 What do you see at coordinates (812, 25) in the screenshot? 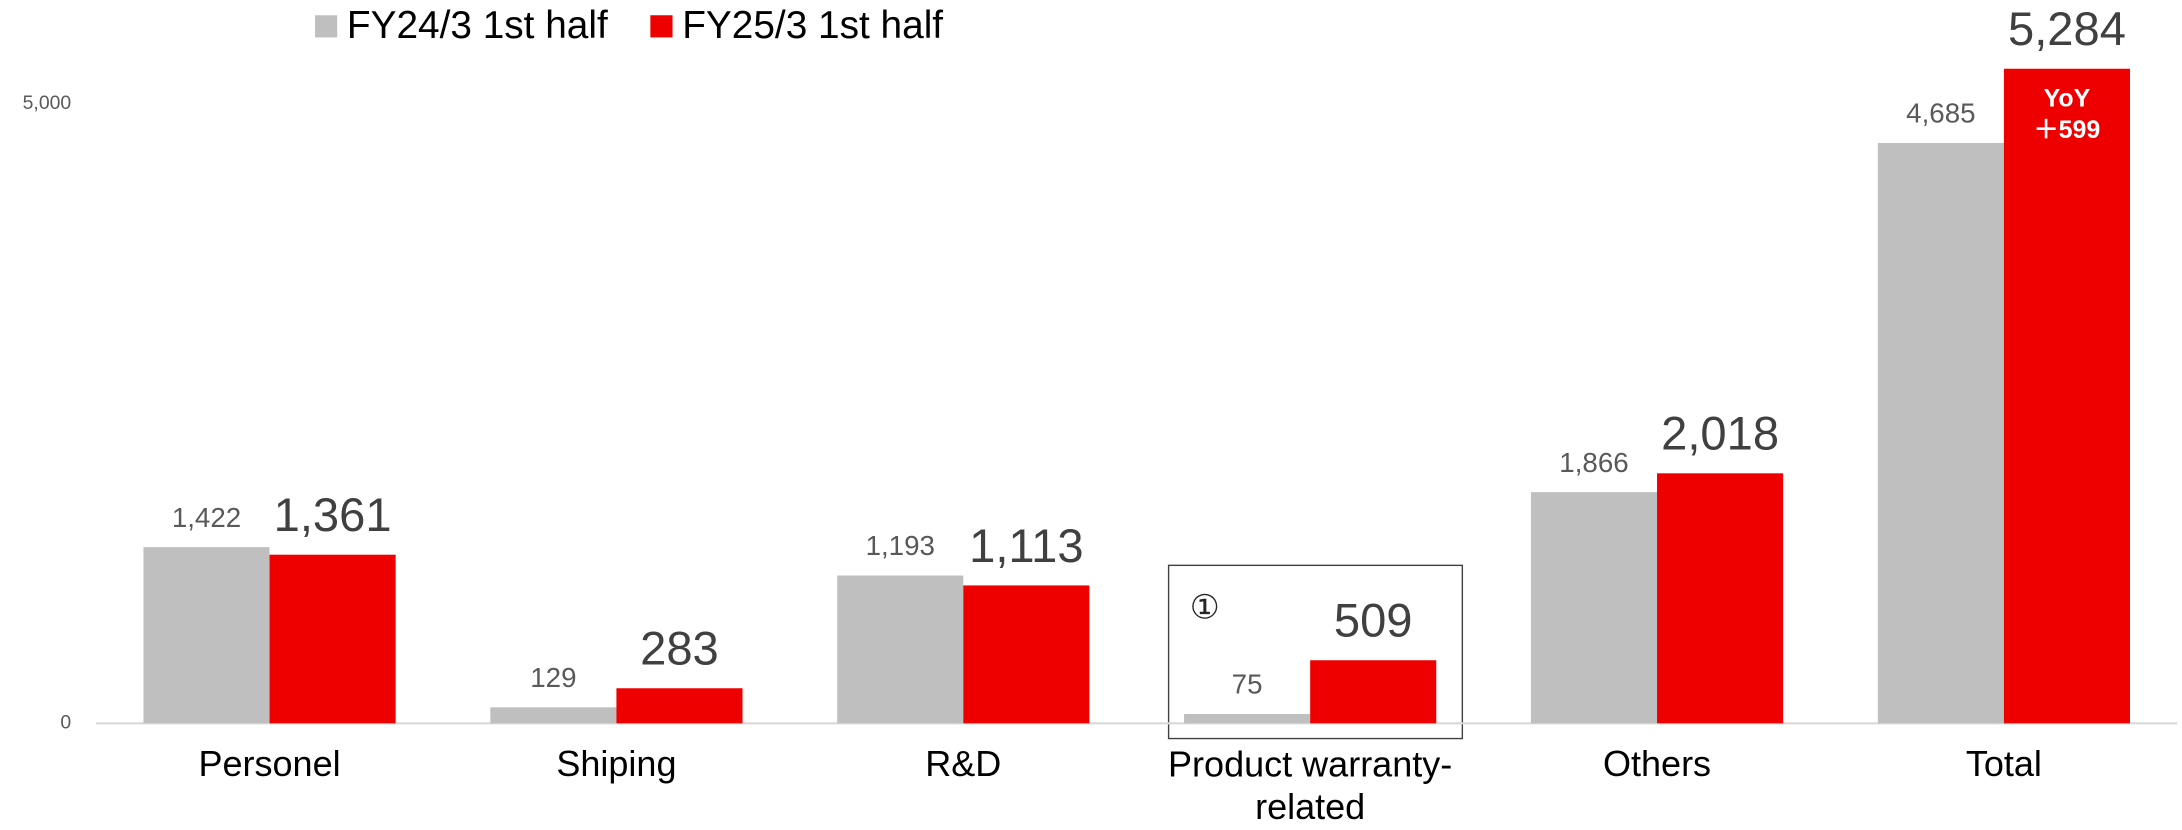
I see `legend-label: FY25/3 1st half` at bounding box center [812, 25].